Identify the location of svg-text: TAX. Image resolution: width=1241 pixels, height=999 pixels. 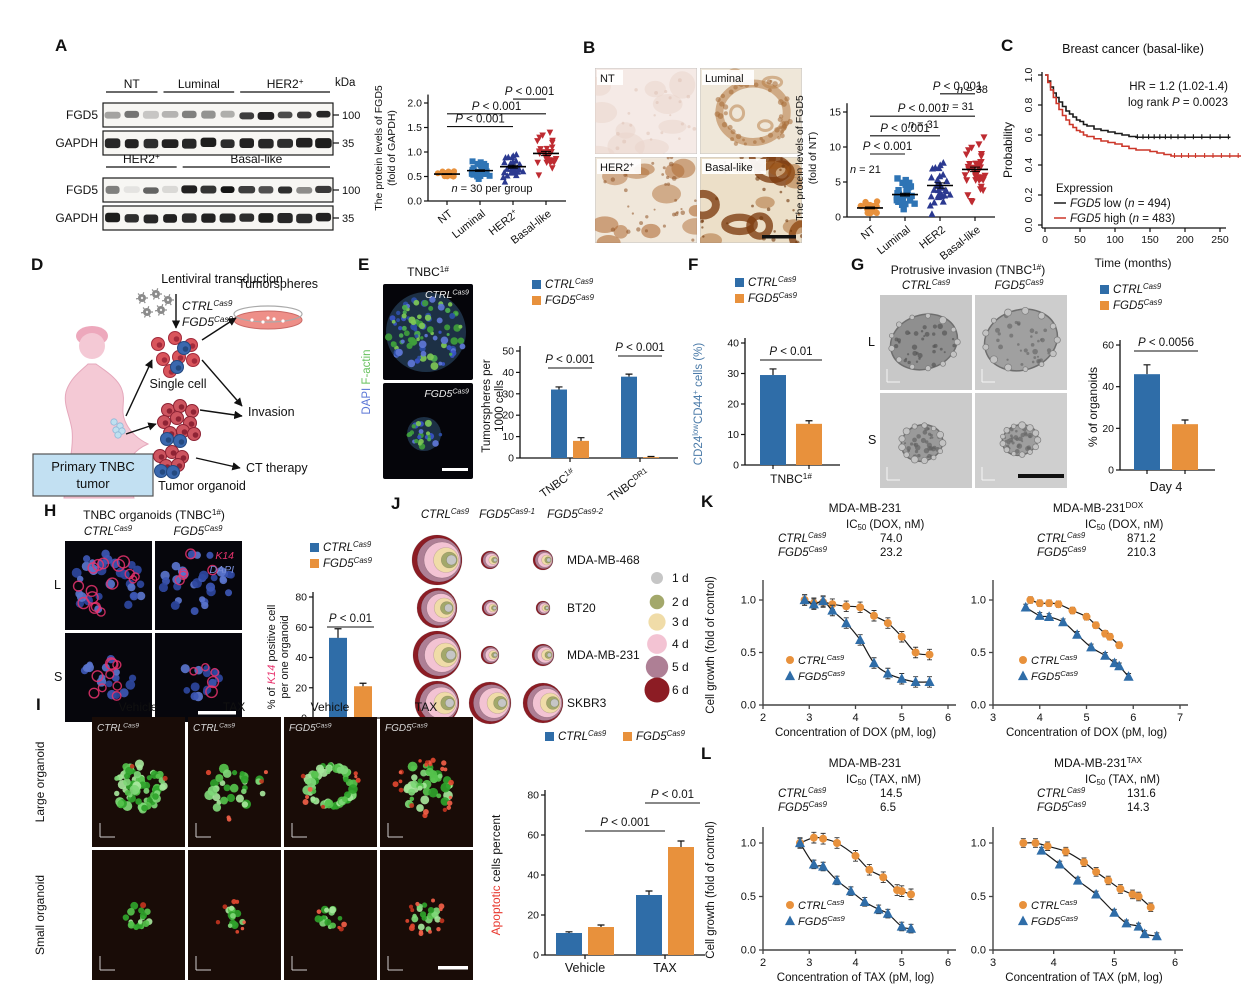
(426, 707).